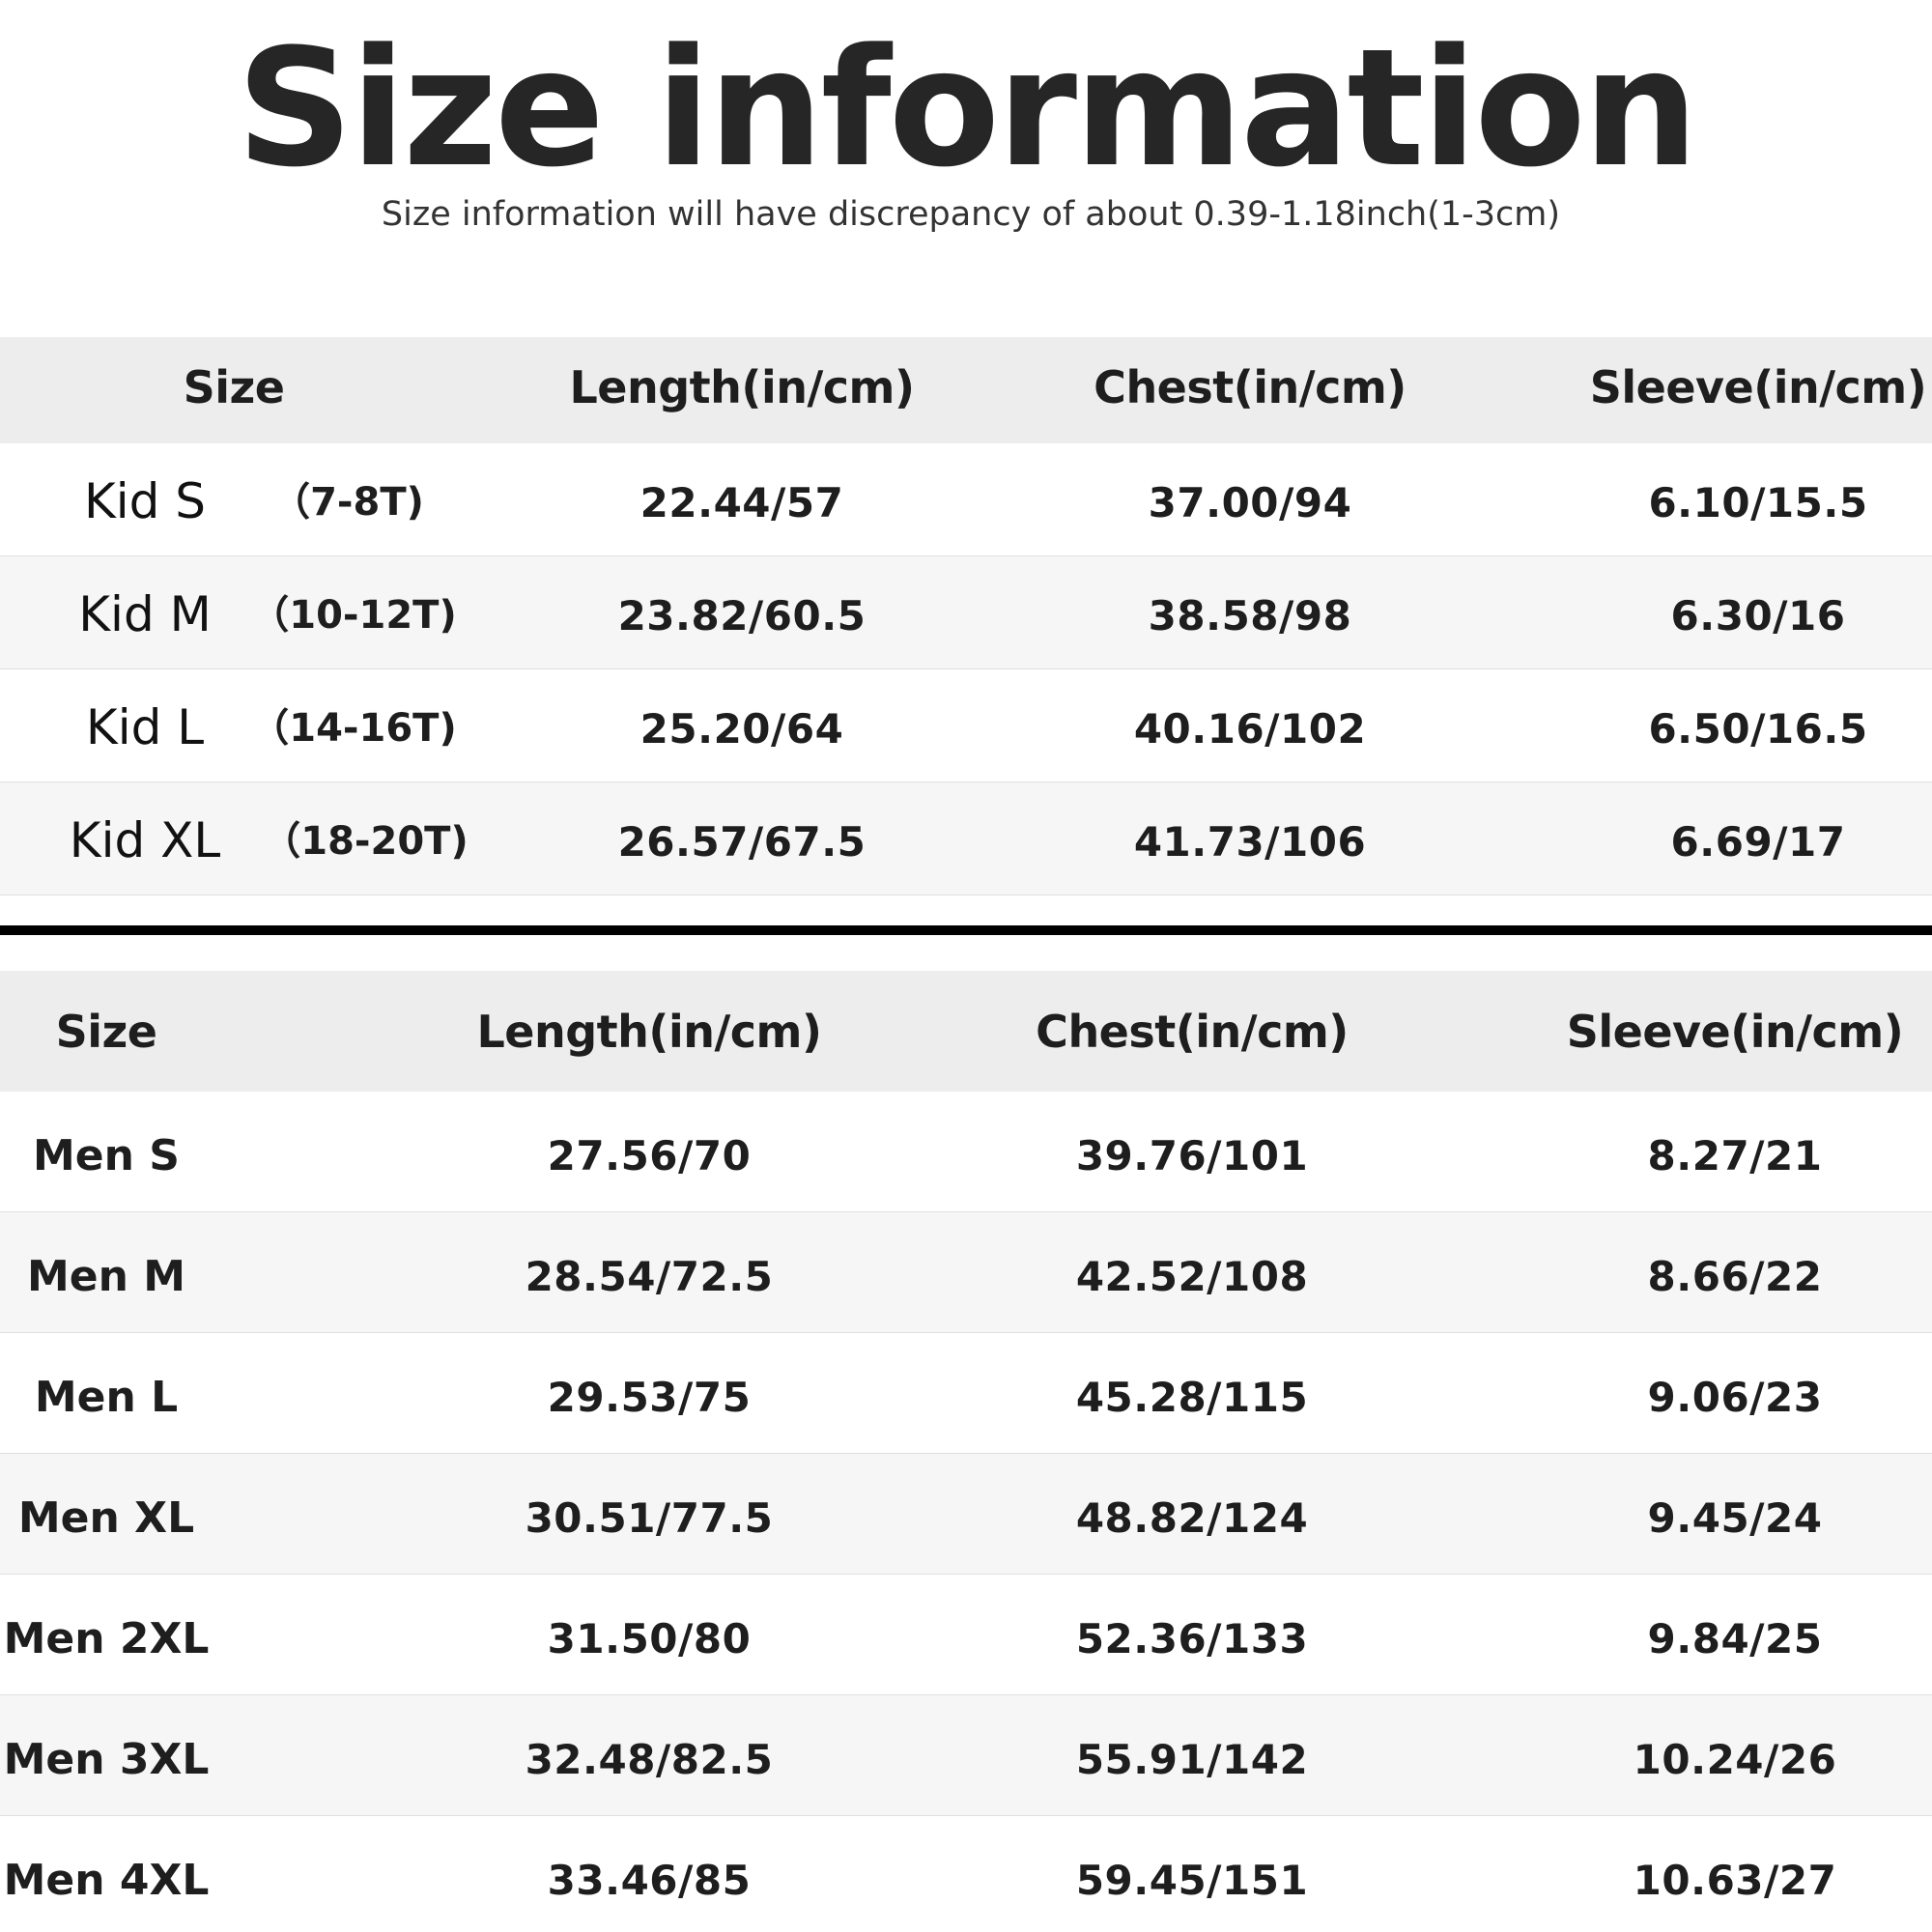  I want to click on kids-table-header-row, so click(966, 390).